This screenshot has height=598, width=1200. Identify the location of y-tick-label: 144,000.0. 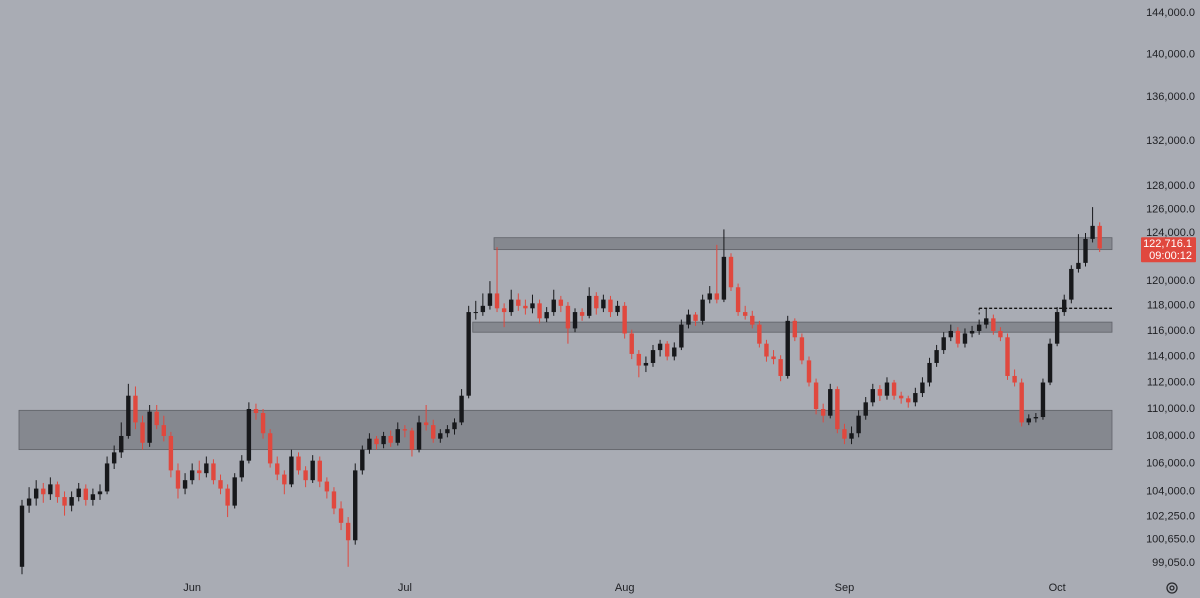
(1170, 13).